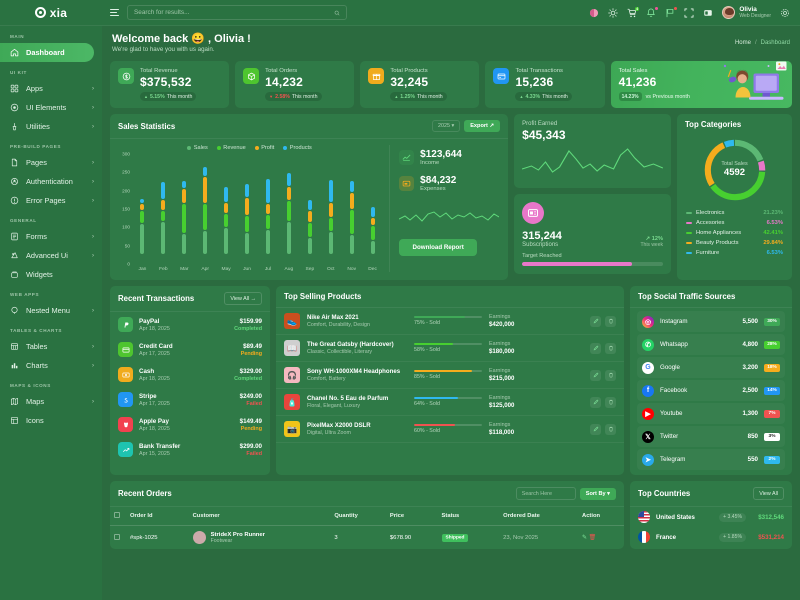 The width and height of the screenshot is (800, 600). What do you see at coordinates (742, 42) in the screenshot?
I see `breadcrumb-home: Home` at bounding box center [742, 42].